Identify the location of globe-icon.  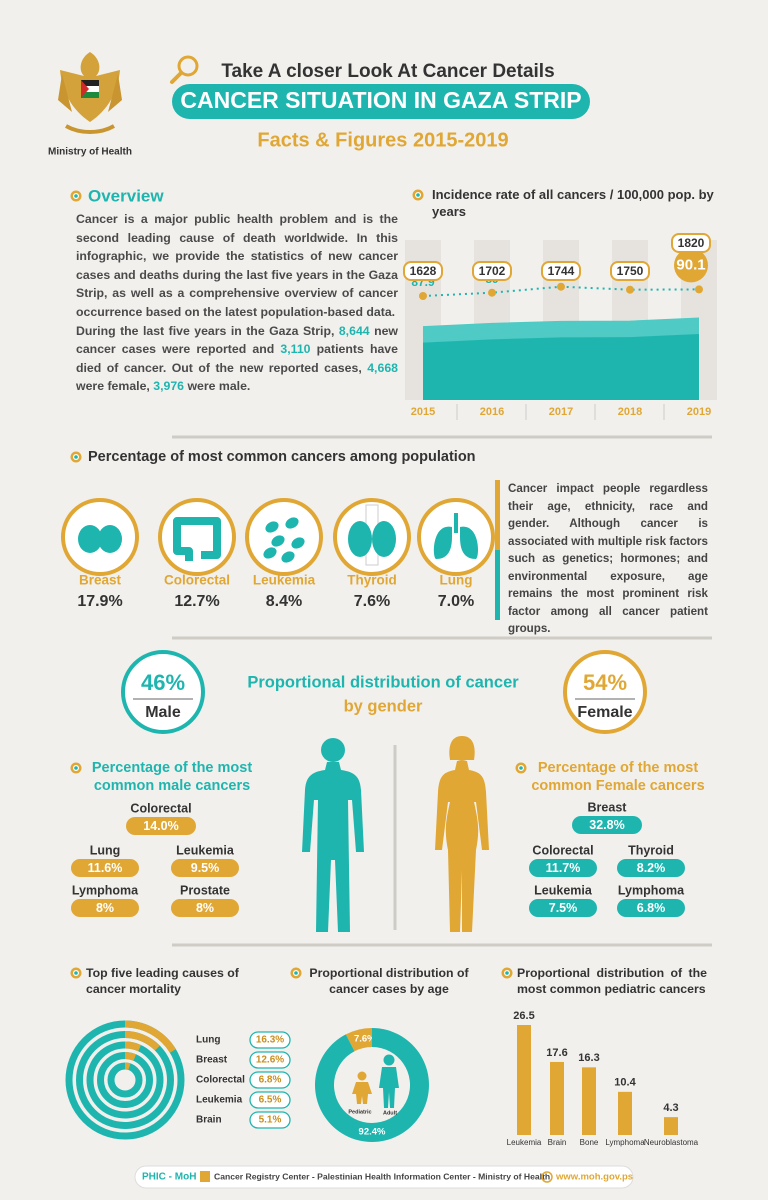
(547, 1177).